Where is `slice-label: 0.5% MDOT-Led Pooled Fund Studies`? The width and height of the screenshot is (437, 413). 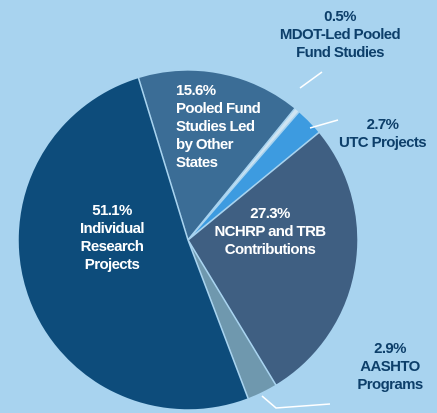
slice-label: 0.5% MDOT-Led Pooled Fund Studies is located at coordinates (340, 35).